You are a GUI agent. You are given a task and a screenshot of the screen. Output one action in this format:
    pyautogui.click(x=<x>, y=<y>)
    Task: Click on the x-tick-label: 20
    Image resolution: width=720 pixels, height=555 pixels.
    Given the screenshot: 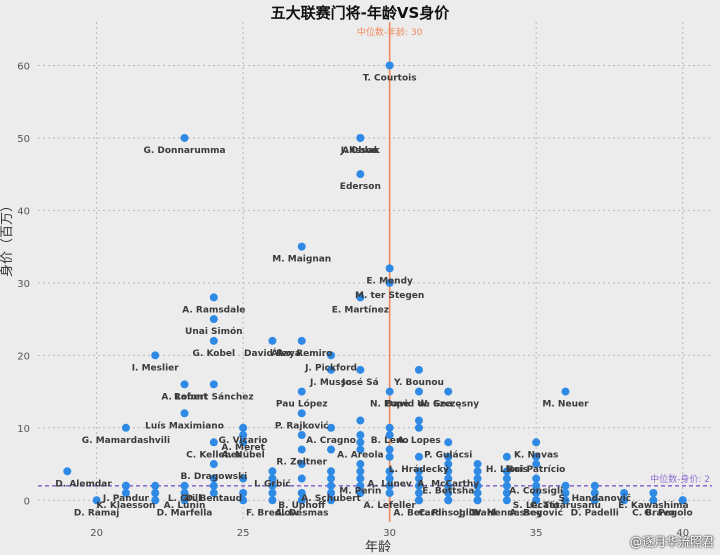 What is the action you would take?
    pyautogui.click(x=96, y=533)
    